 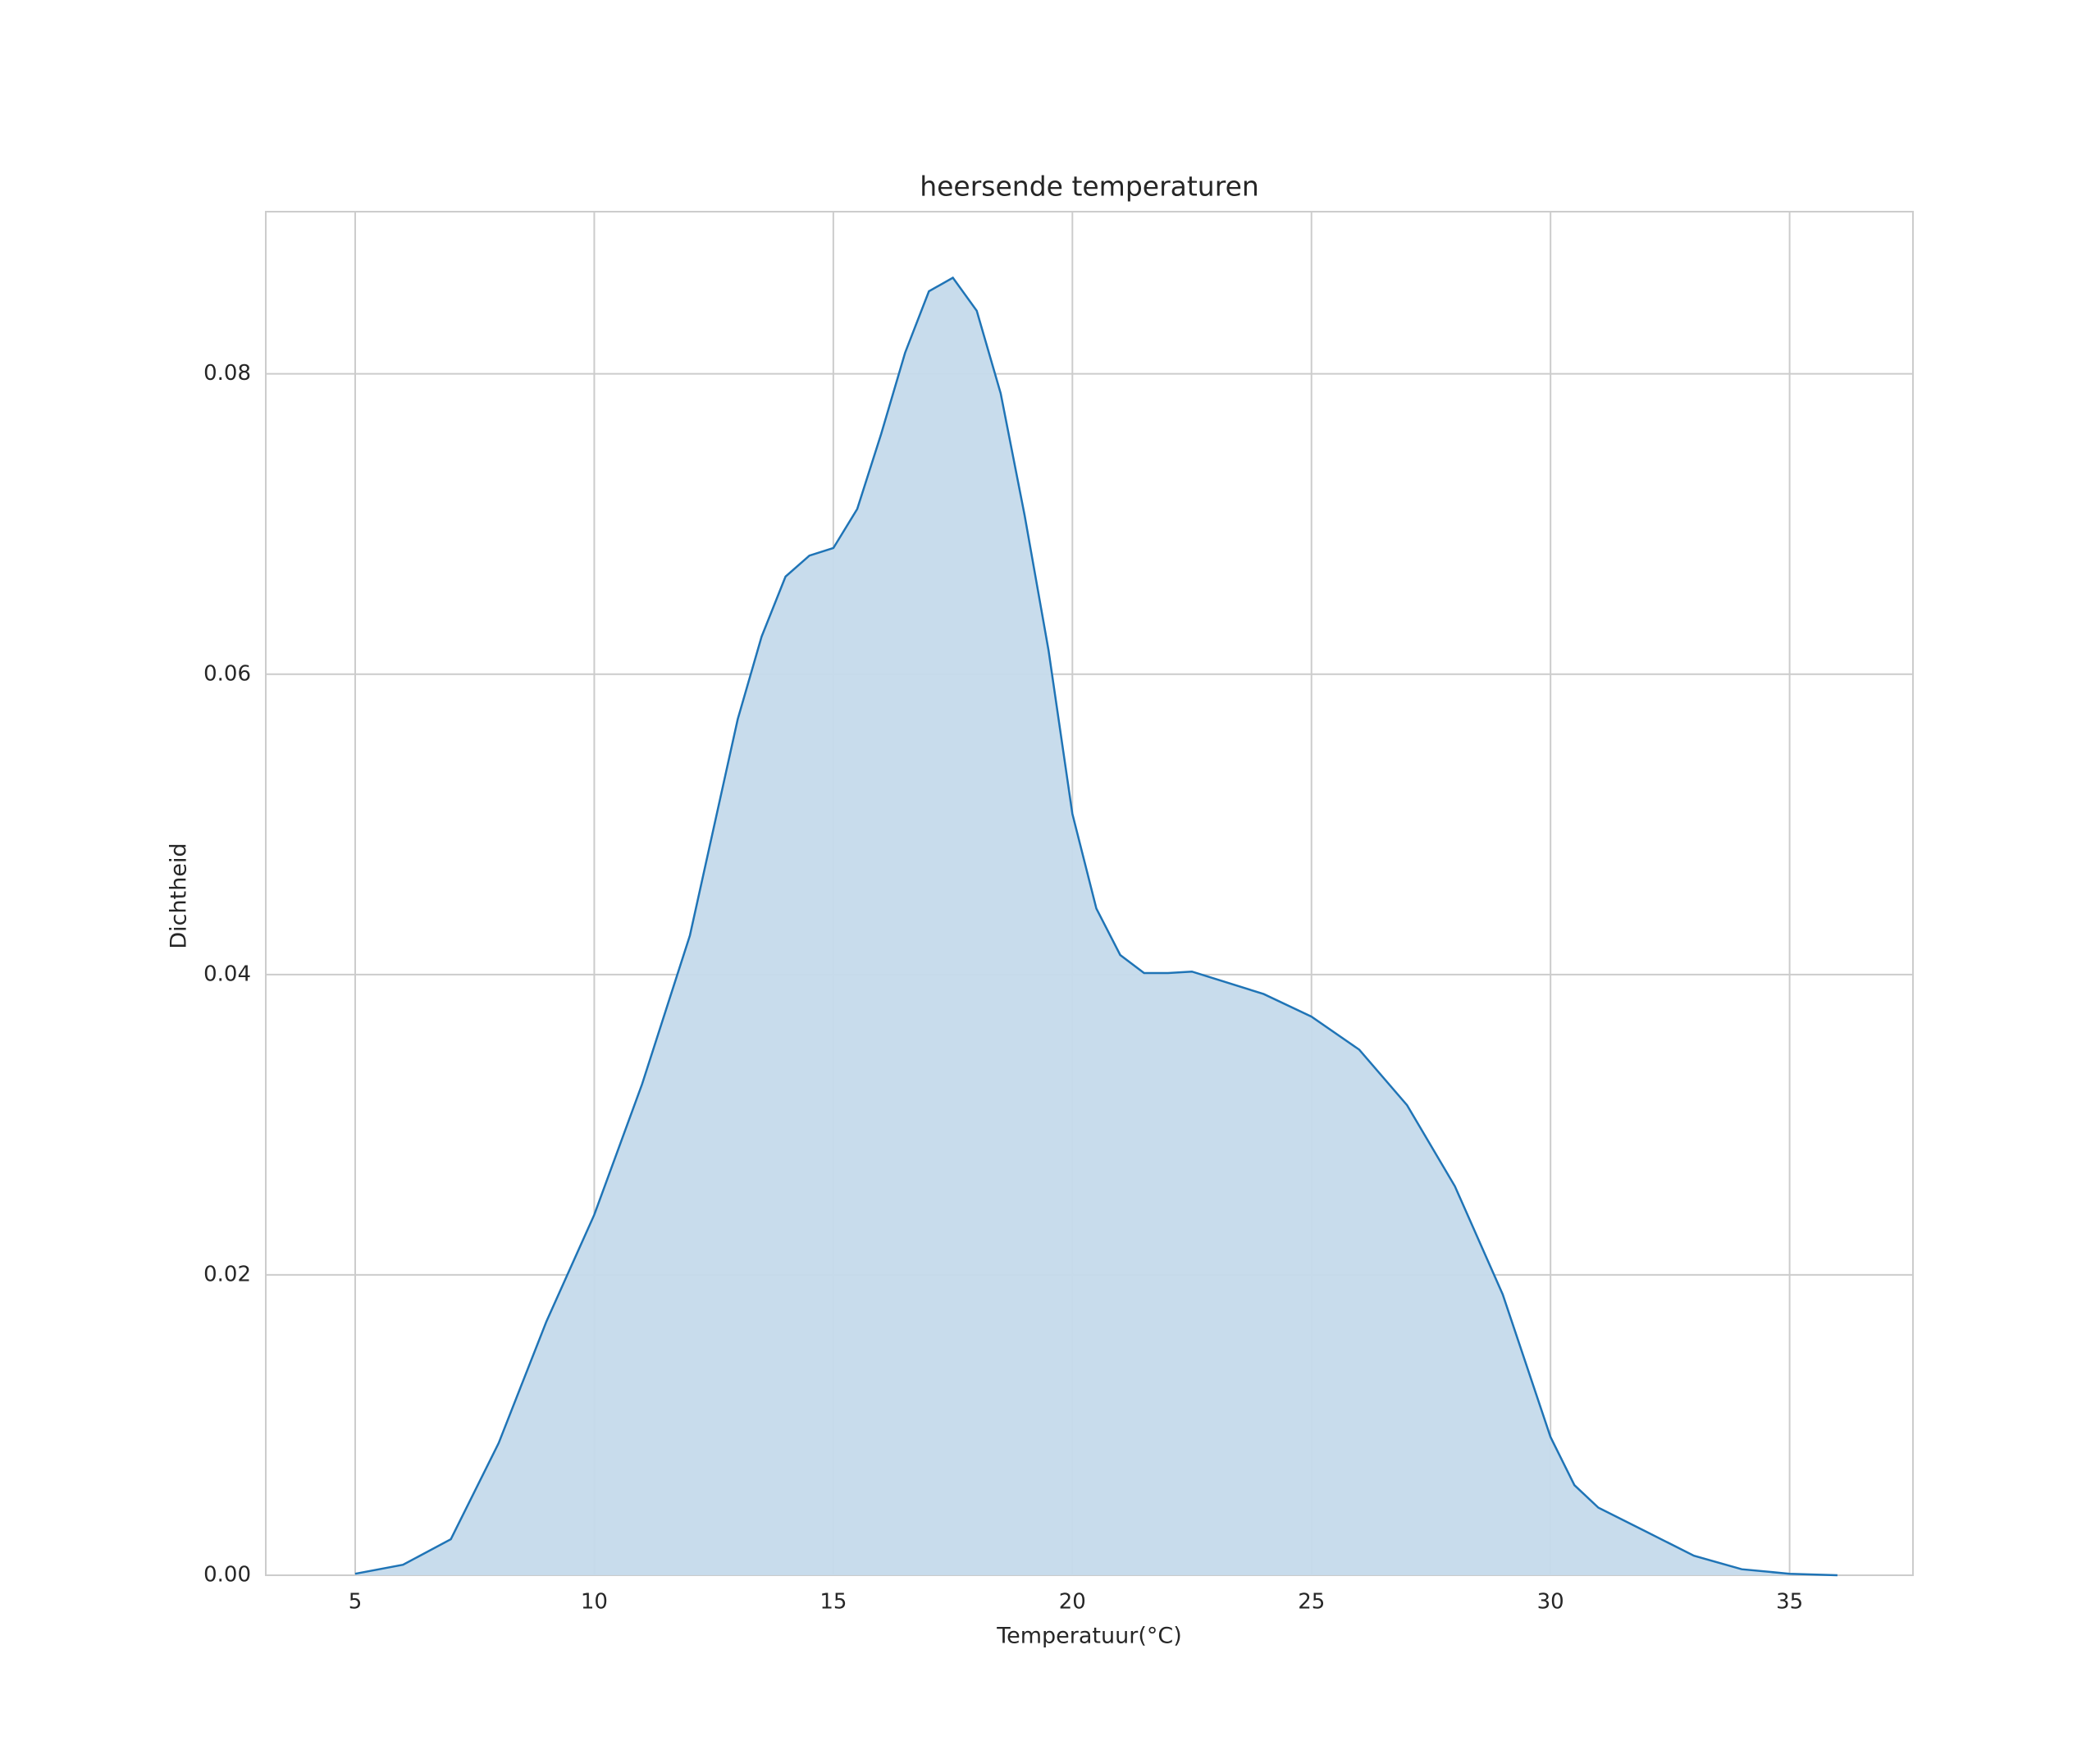 I want to click on x-axis-label: Temperatuur(°C), so click(x=1089, y=1636).